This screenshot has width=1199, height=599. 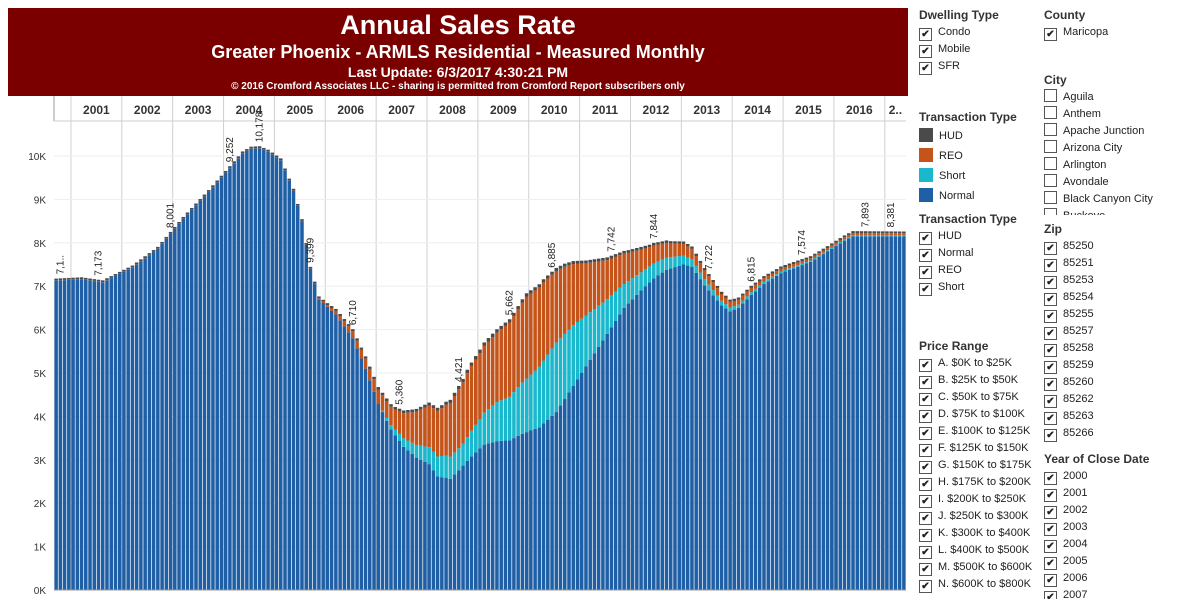 I want to click on legend-item-reo: REO, so click(x=979, y=156).